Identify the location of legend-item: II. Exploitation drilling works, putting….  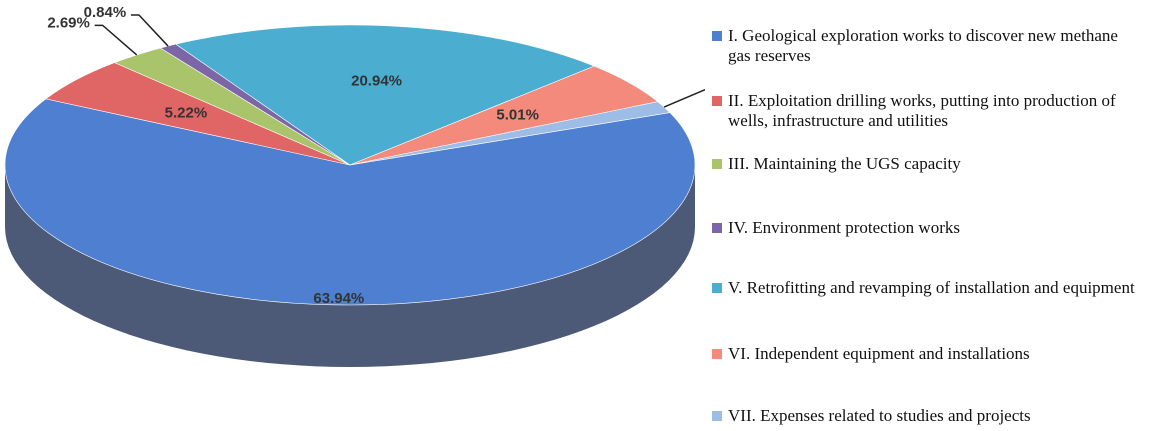
(927, 111).